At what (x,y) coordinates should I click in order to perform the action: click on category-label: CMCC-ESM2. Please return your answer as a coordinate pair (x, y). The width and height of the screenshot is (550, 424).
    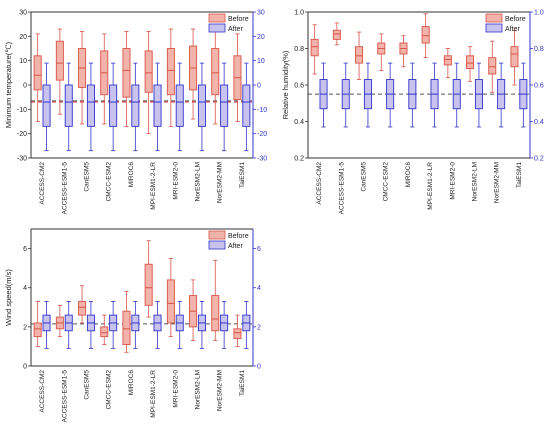
    Looking at the image, I should click on (109, 390).